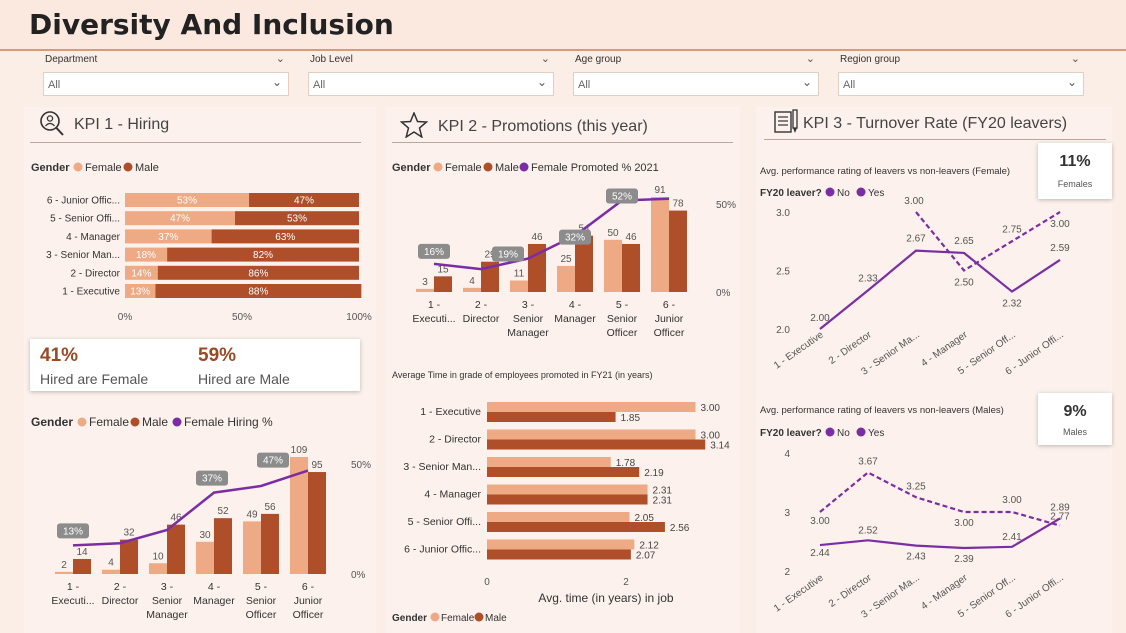 The image size is (1126, 633). I want to click on data-label: 30, so click(205, 535).